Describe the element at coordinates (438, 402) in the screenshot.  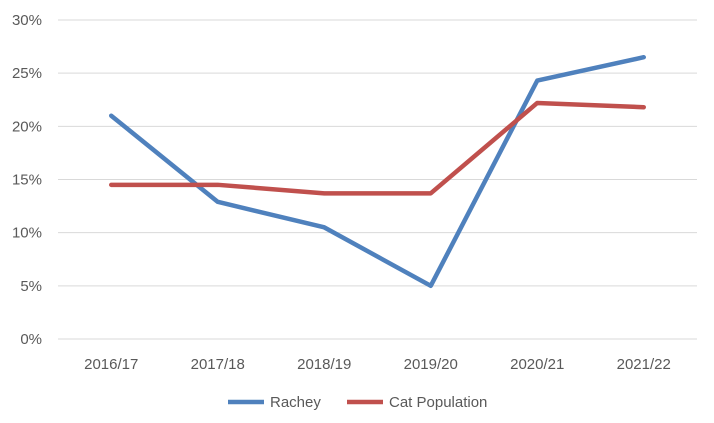
I see `legend-label: Cat Population` at that location.